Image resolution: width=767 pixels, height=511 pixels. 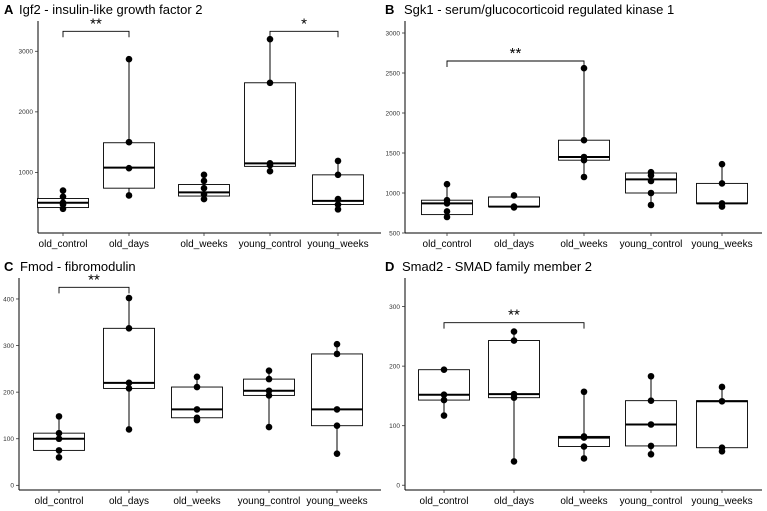 I want to click on y-tick-label: 1500, so click(x=393, y=153).